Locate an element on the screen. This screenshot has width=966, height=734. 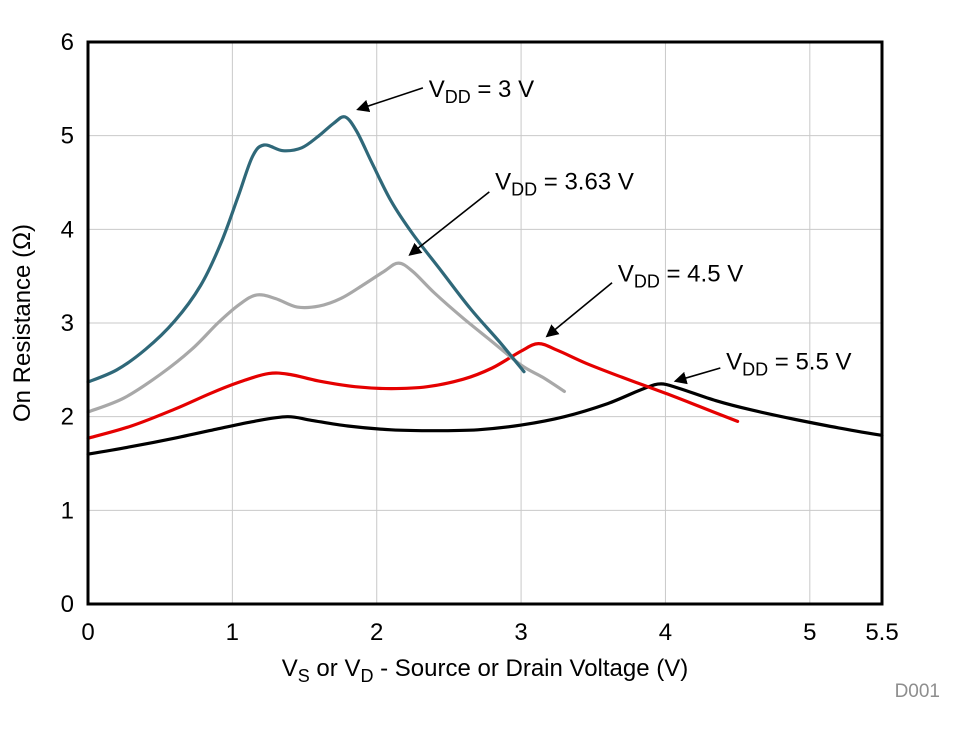
curve-vdd-5p5v is located at coordinates (485, 419).